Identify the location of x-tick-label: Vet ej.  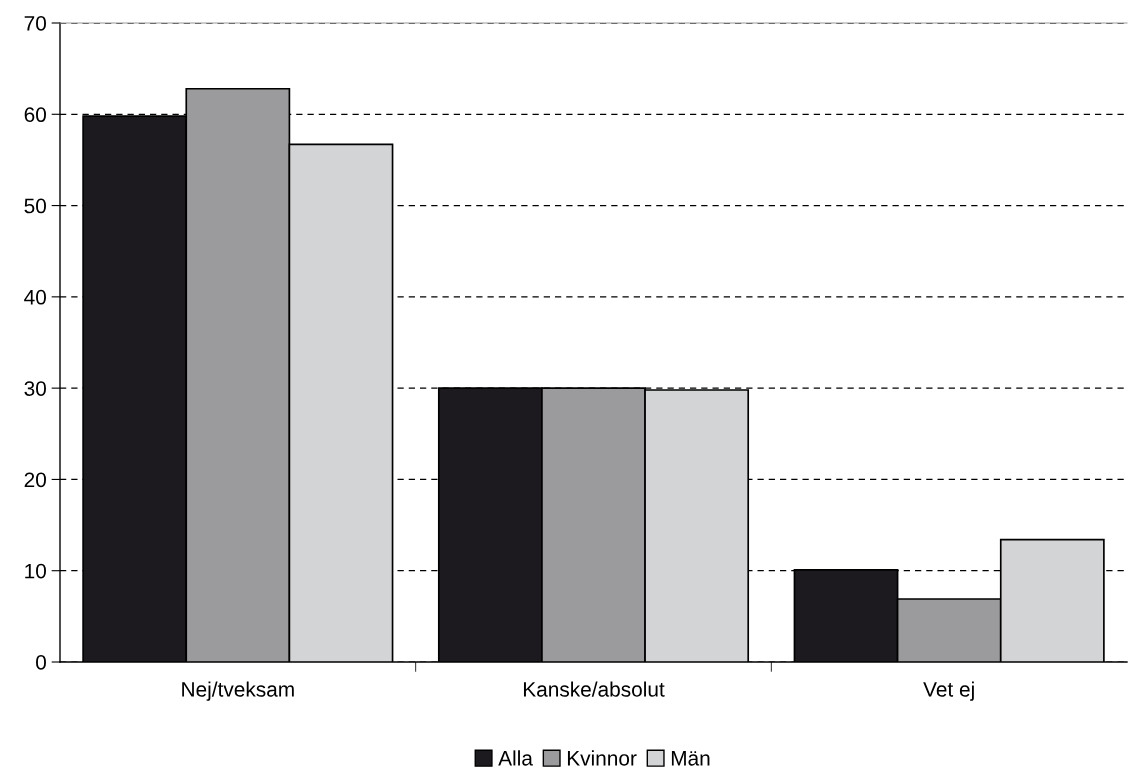
(948, 691).